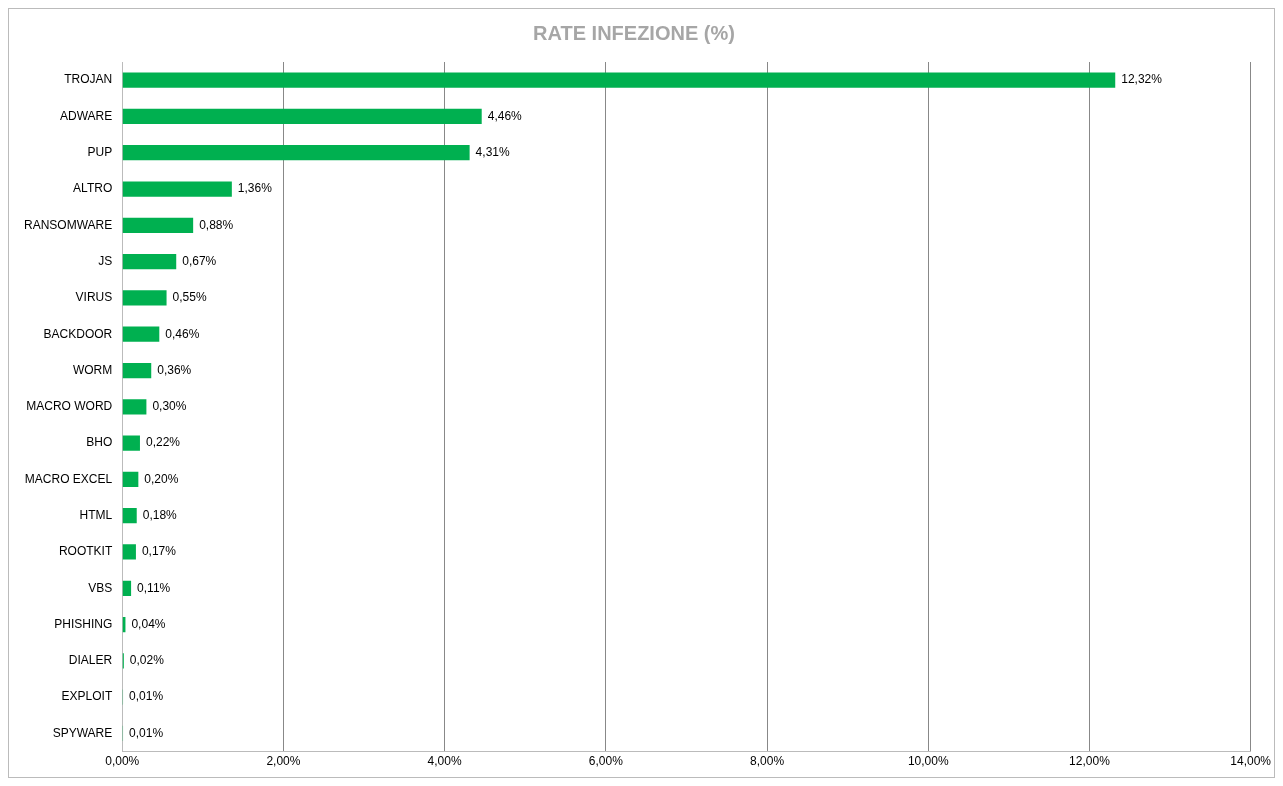 This screenshot has width=1283, height=786. What do you see at coordinates (147, 660) in the screenshot?
I see `data-label: 0,02%` at bounding box center [147, 660].